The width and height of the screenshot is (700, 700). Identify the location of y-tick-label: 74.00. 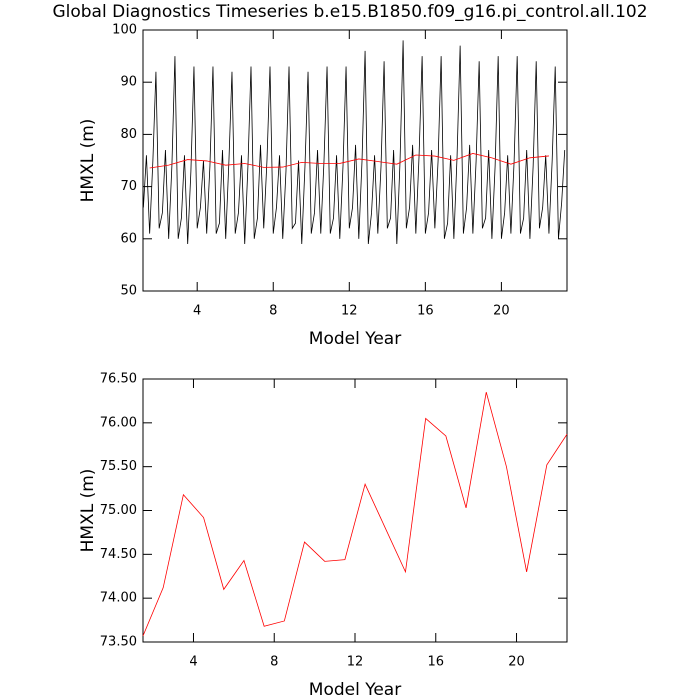
(118, 598).